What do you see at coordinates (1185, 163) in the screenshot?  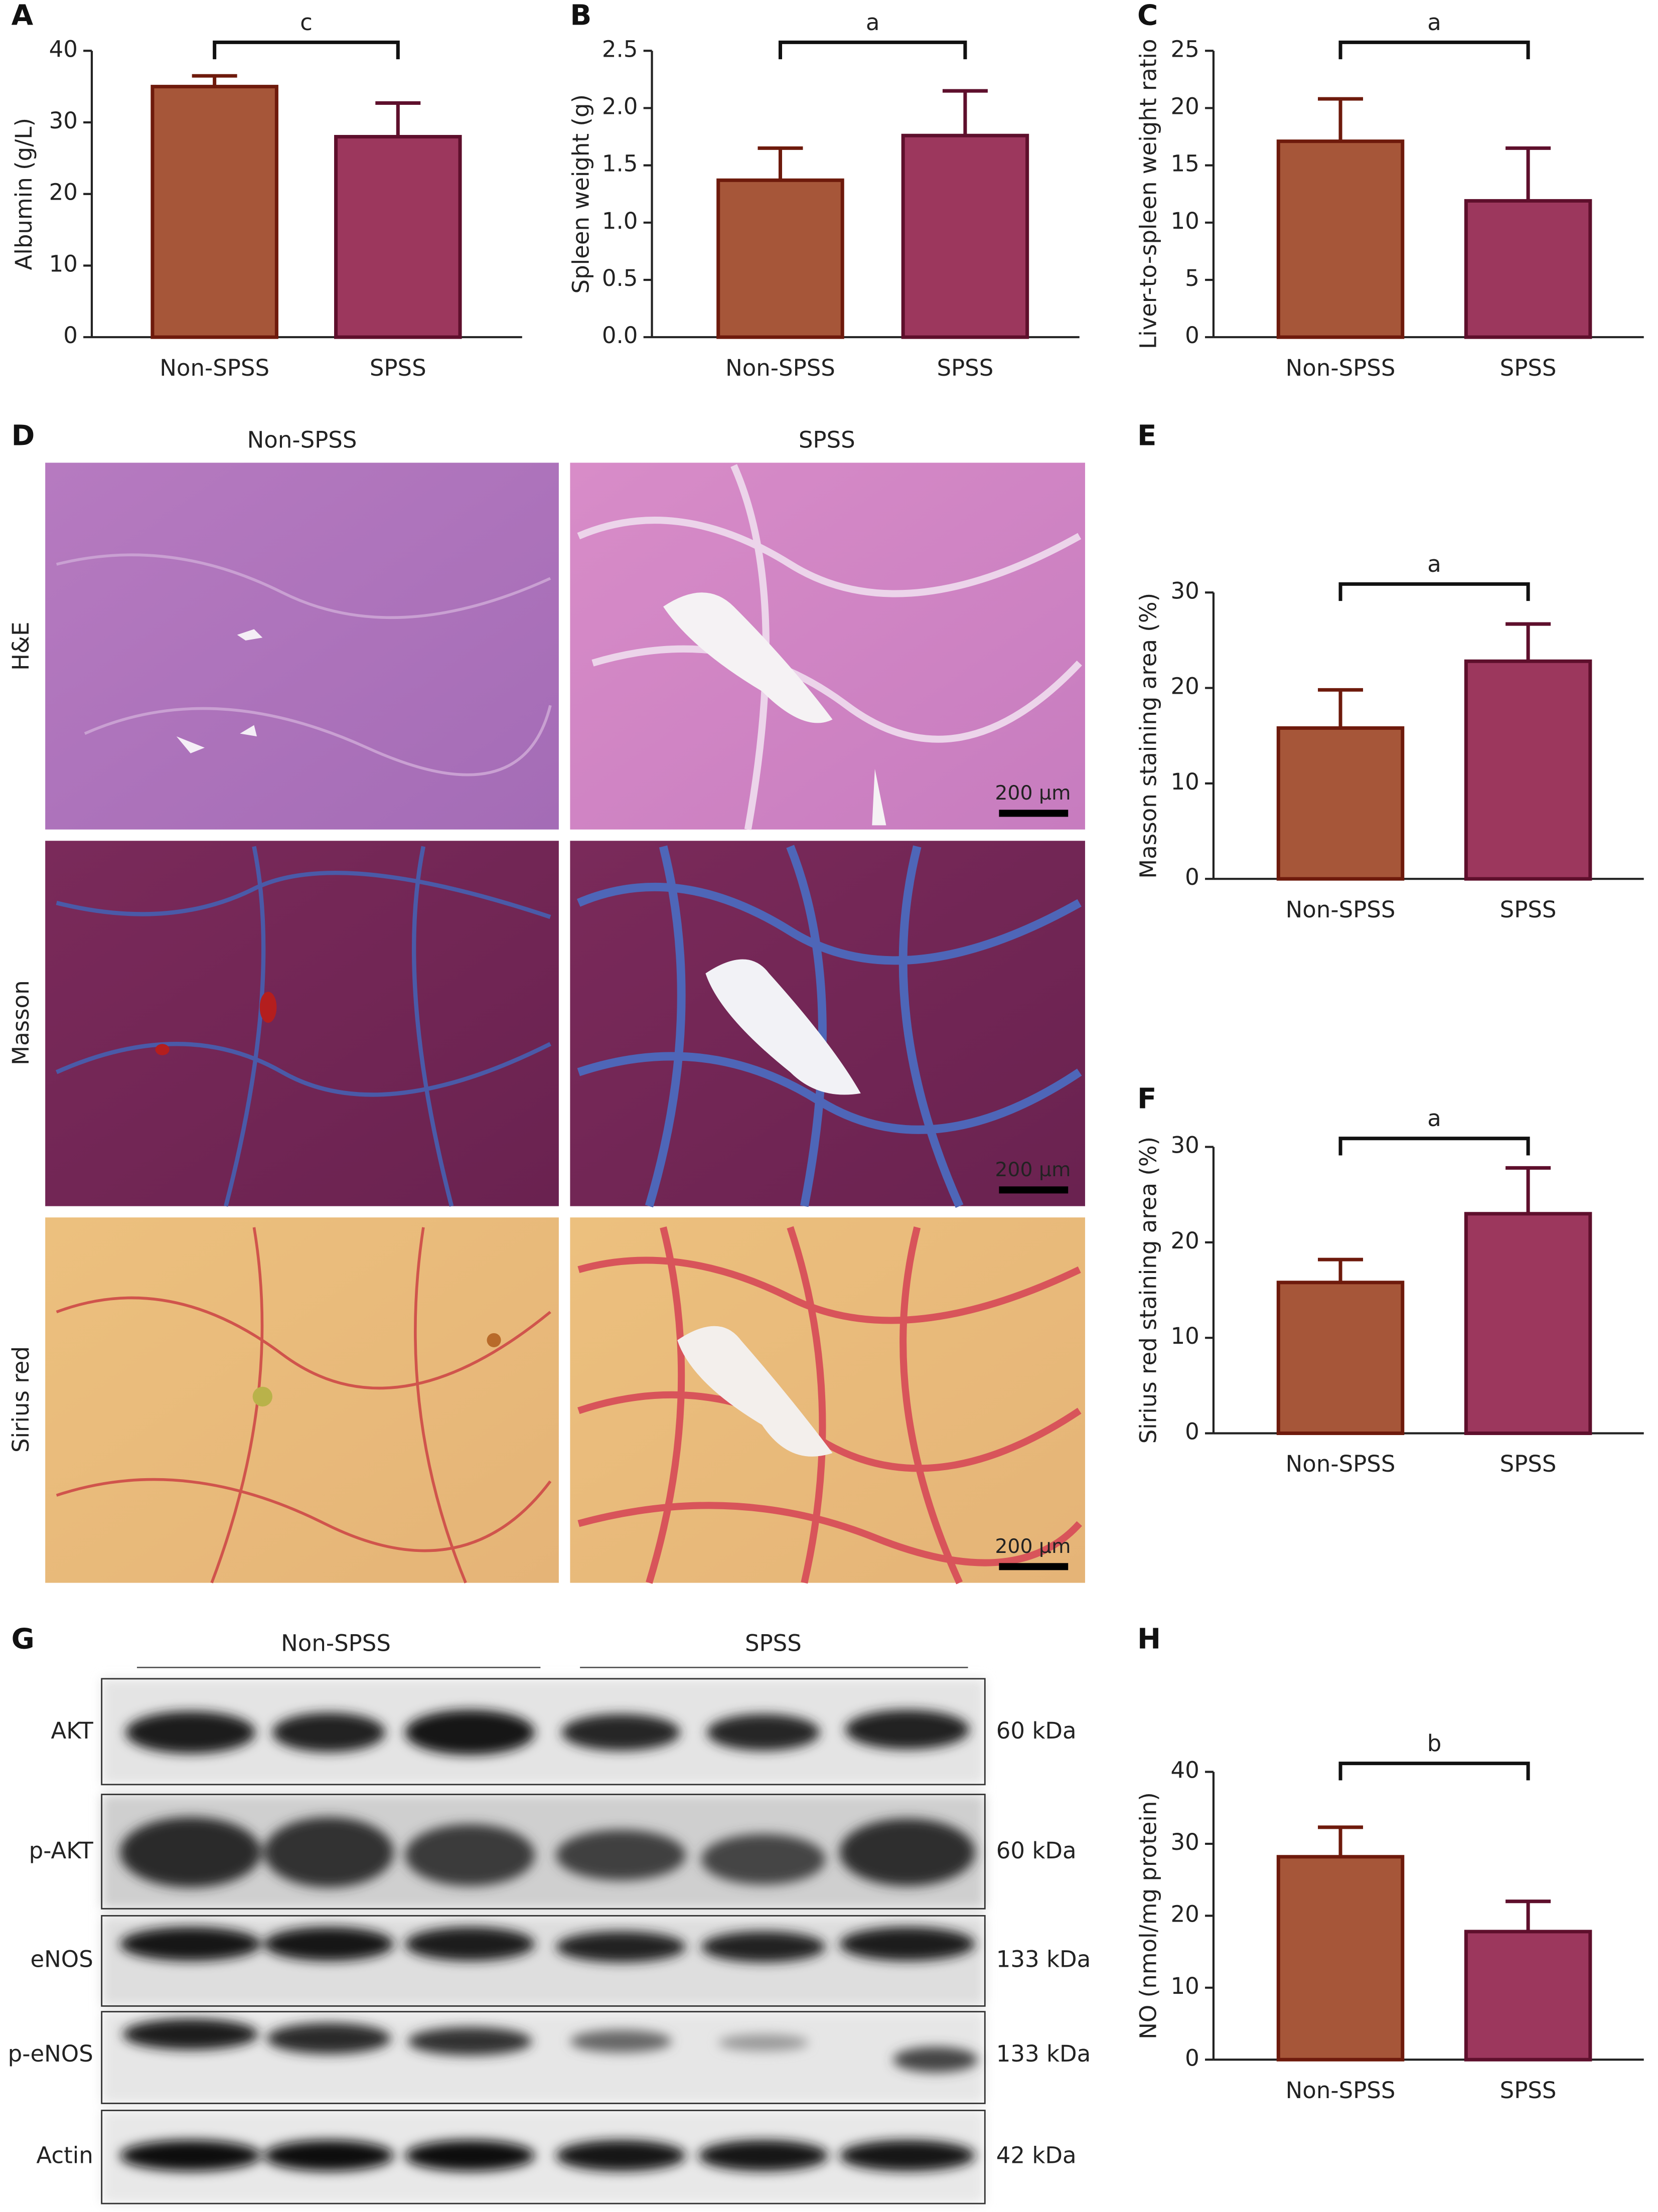 I see `y-tick-label: 15` at bounding box center [1185, 163].